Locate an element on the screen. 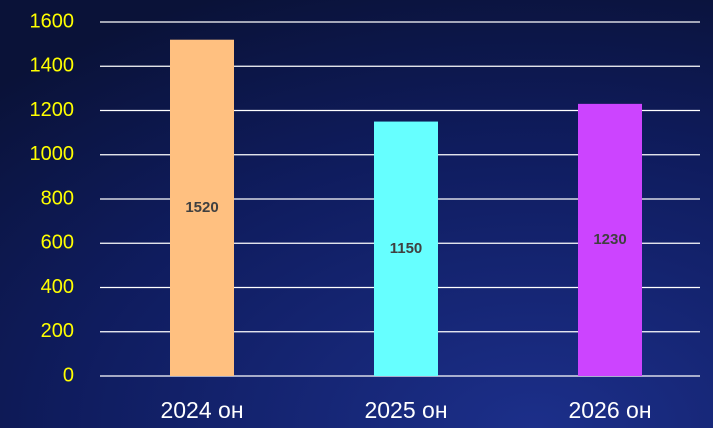 The image size is (713, 428). y-tick-label: 600 is located at coordinates (57, 243).